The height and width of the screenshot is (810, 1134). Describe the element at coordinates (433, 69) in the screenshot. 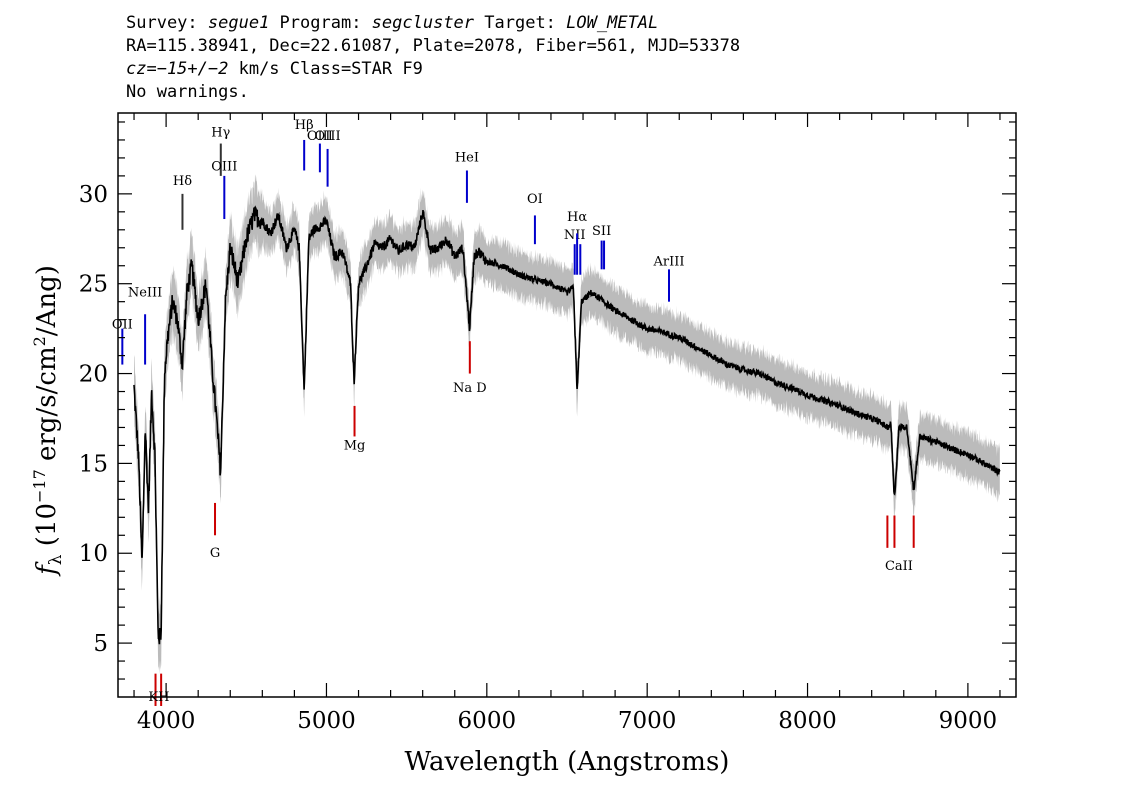

I see `header-line-redshift: cz=−15+/−2 km/s Class=STAR F9` at that location.